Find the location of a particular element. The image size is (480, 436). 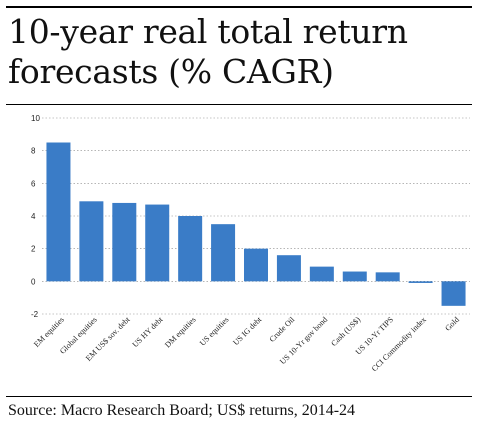

category-label: US IG debt is located at coordinates (247, 331).